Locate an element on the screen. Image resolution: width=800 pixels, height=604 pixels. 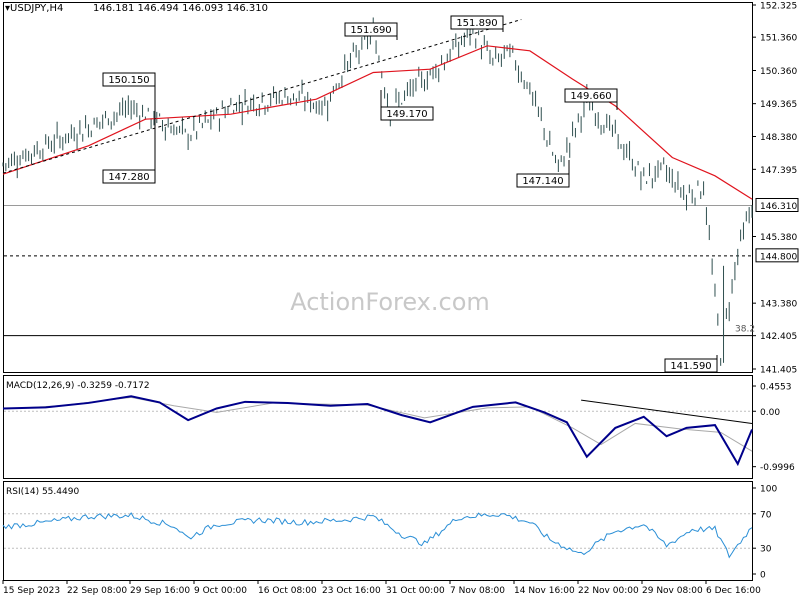
x-axis-label: 31 Oct 00:00 is located at coordinates (415, 591).